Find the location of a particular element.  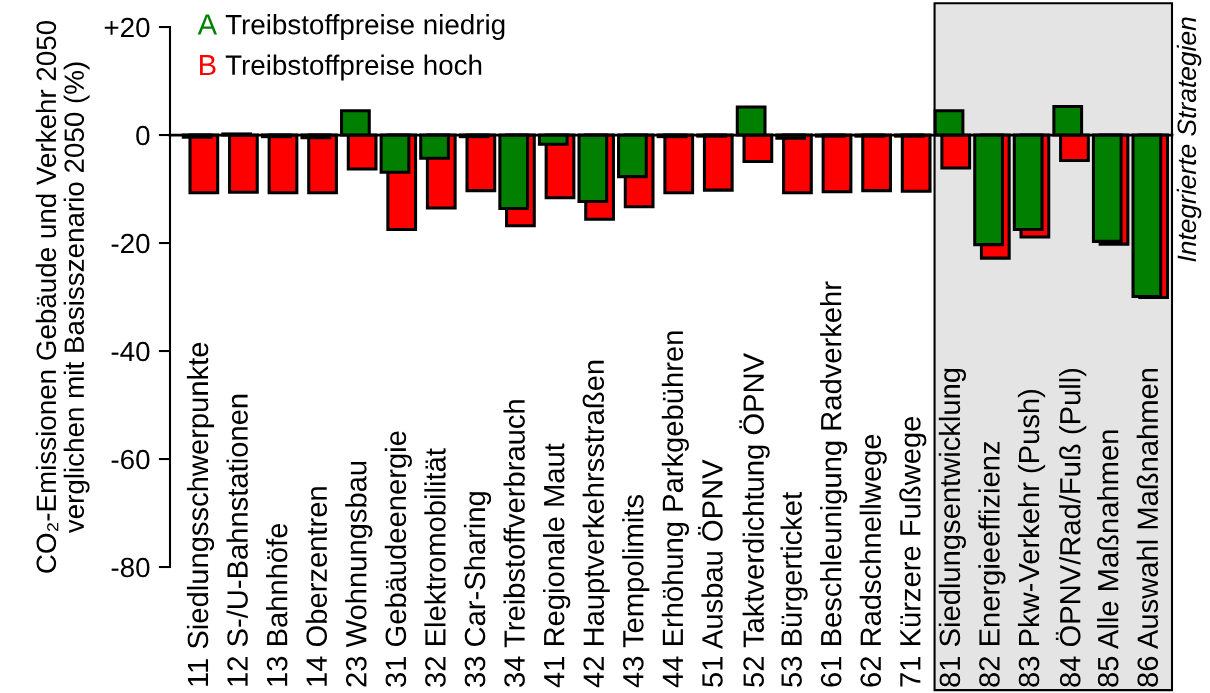

x-tick-label: 51 Ausbau ÖPNV is located at coordinates (710, 573).